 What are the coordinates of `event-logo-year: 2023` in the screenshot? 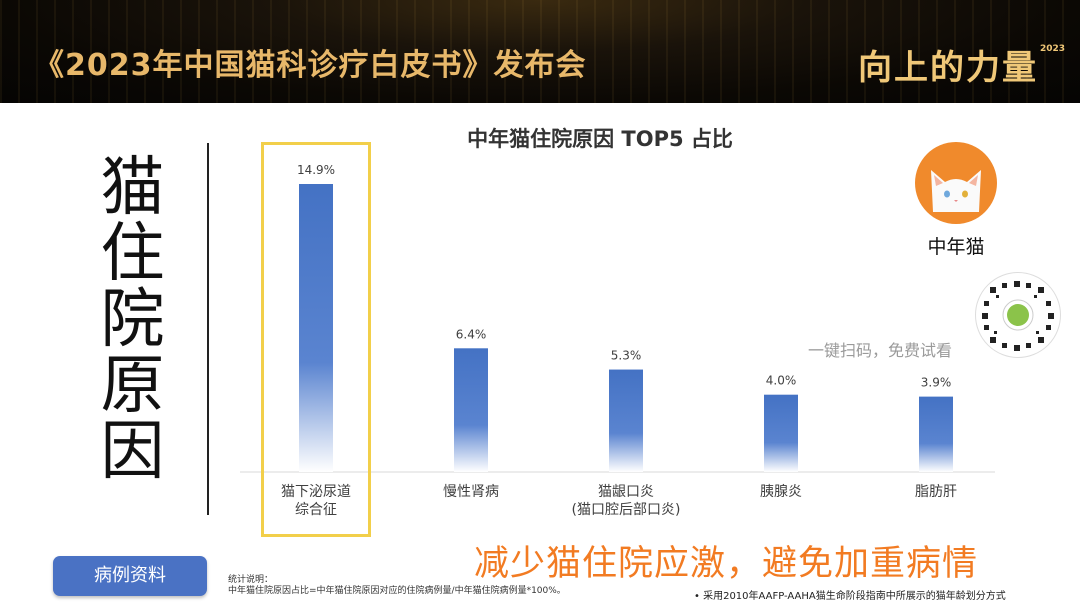 It's located at (1052, 49).